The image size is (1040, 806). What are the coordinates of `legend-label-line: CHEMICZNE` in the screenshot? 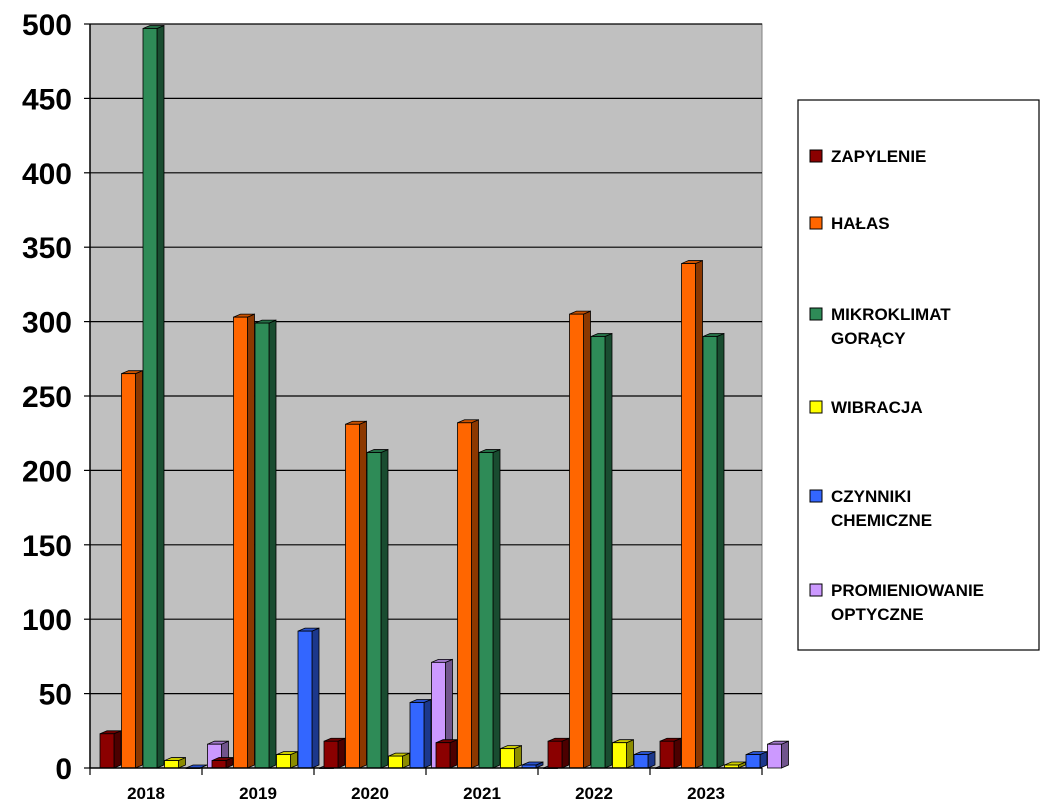 It's located at (881, 520).